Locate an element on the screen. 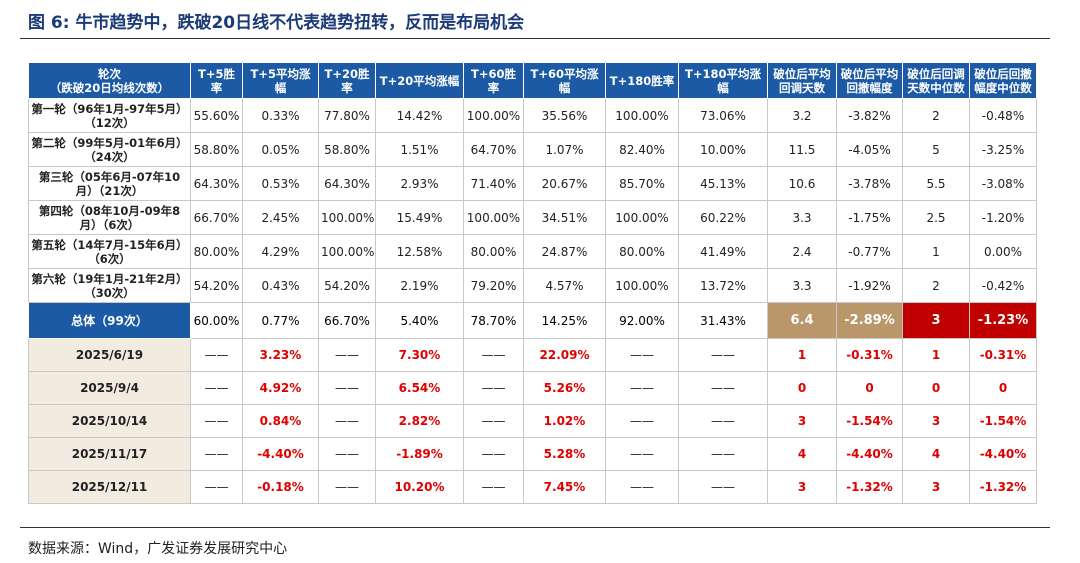 The width and height of the screenshot is (1080, 563). cell: 5.40% is located at coordinates (419, 320).